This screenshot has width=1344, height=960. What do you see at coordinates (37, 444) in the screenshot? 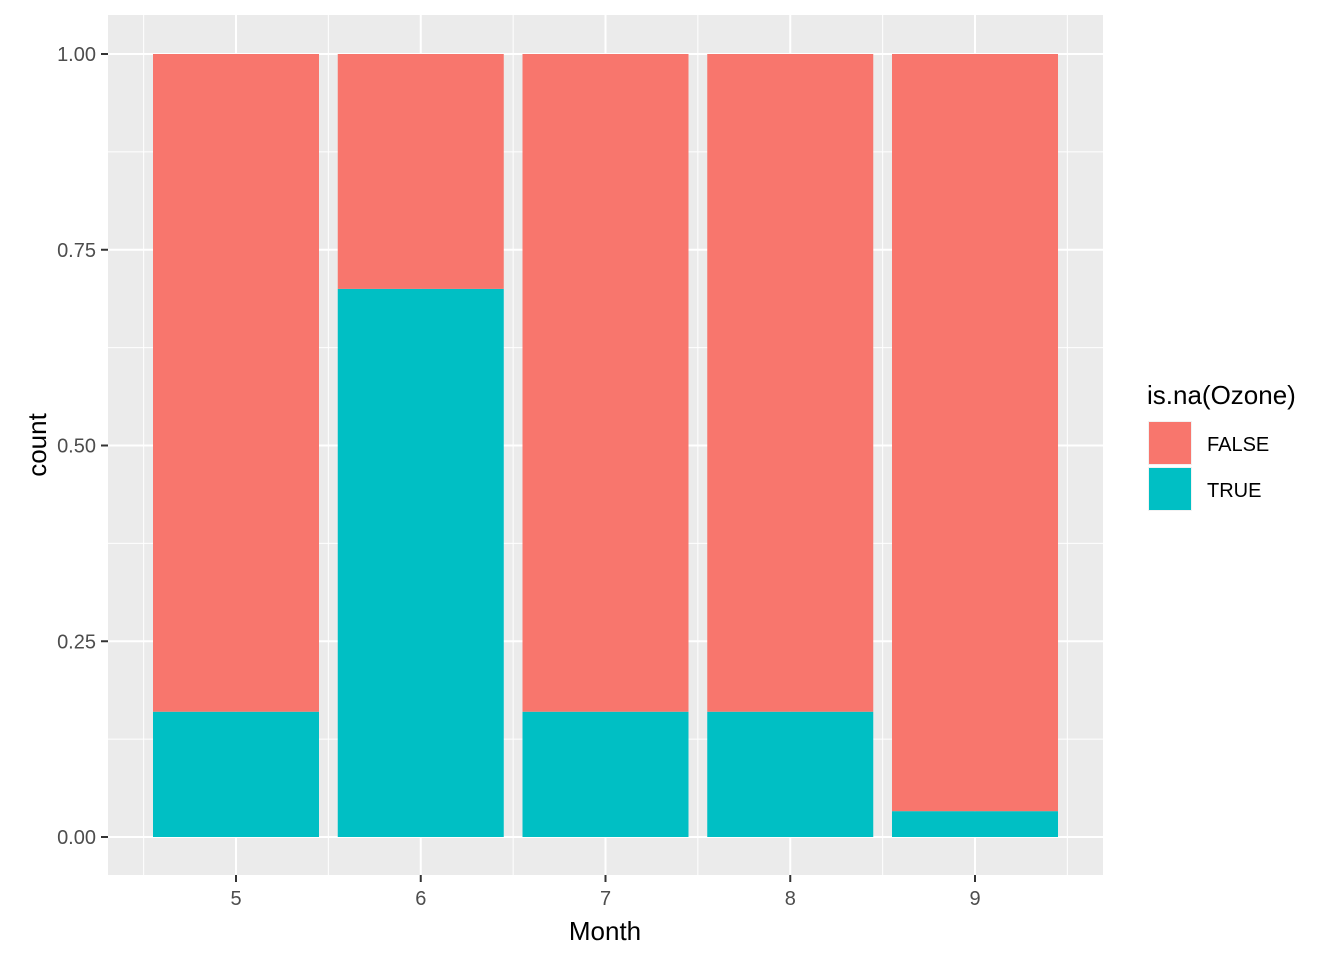
I see `y-axis-title: count` at bounding box center [37, 444].